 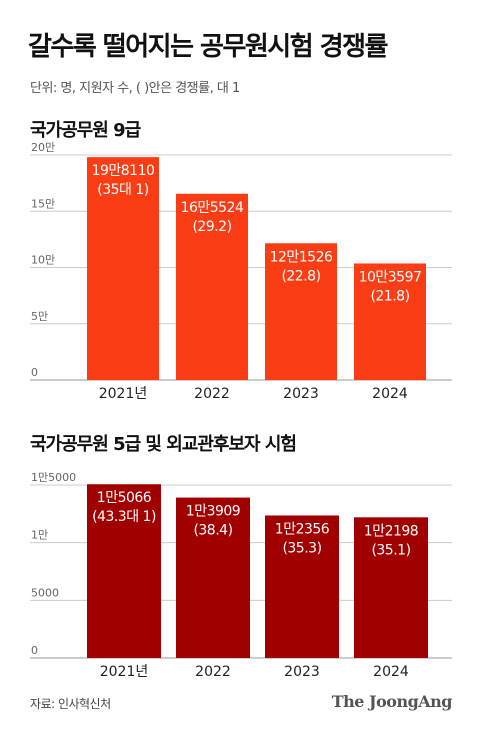 I want to click on y-tick-label: 20만, so click(x=43, y=147).